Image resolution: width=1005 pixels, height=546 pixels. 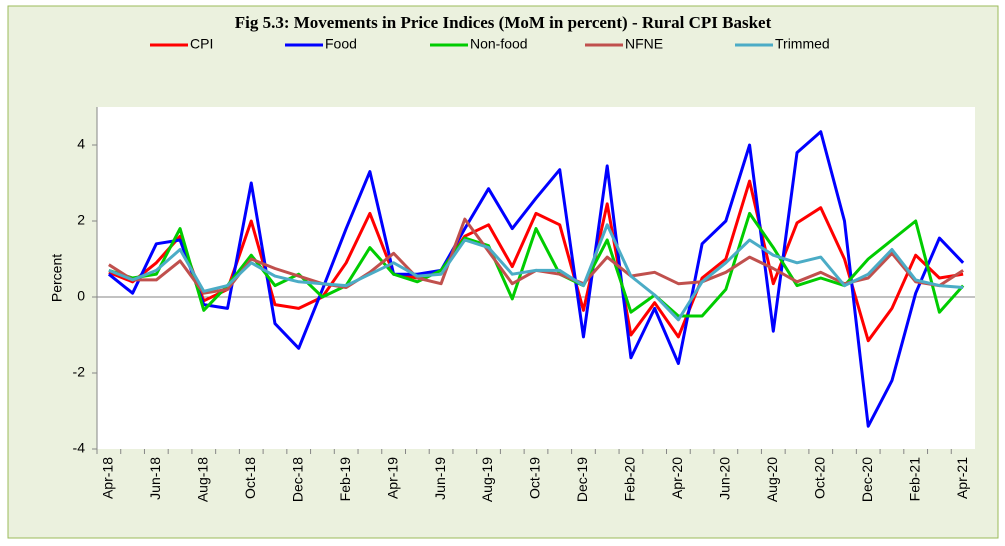 I want to click on y-axis-label: Percent, so click(x=57, y=278).